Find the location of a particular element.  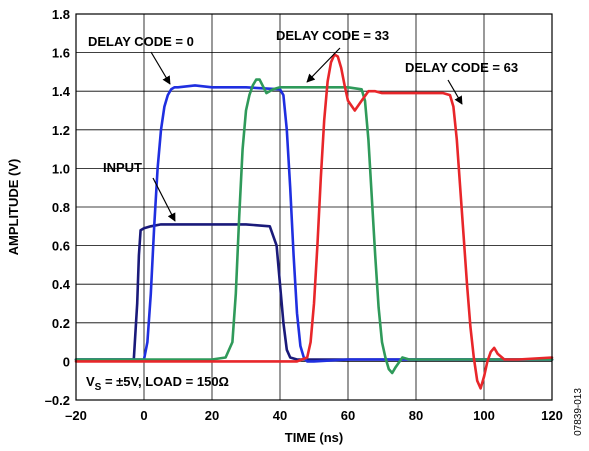

y-tick-label: 1.8 is located at coordinates (61, 14).